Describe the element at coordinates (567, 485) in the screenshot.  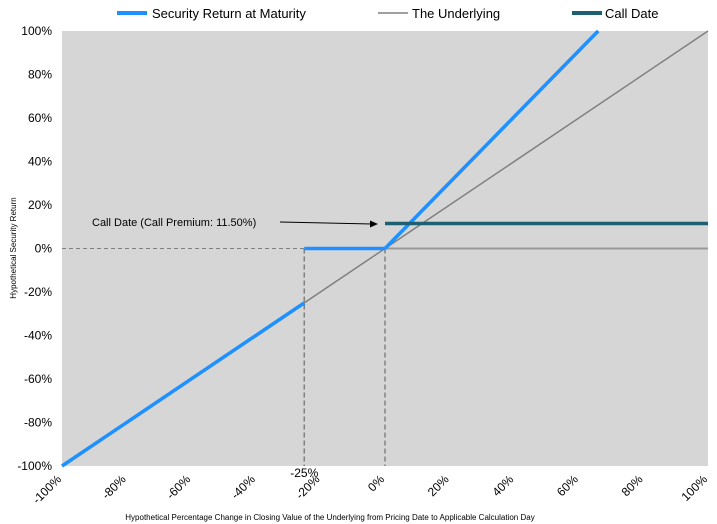
I see `x-tick-label-8: 60%` at that location.